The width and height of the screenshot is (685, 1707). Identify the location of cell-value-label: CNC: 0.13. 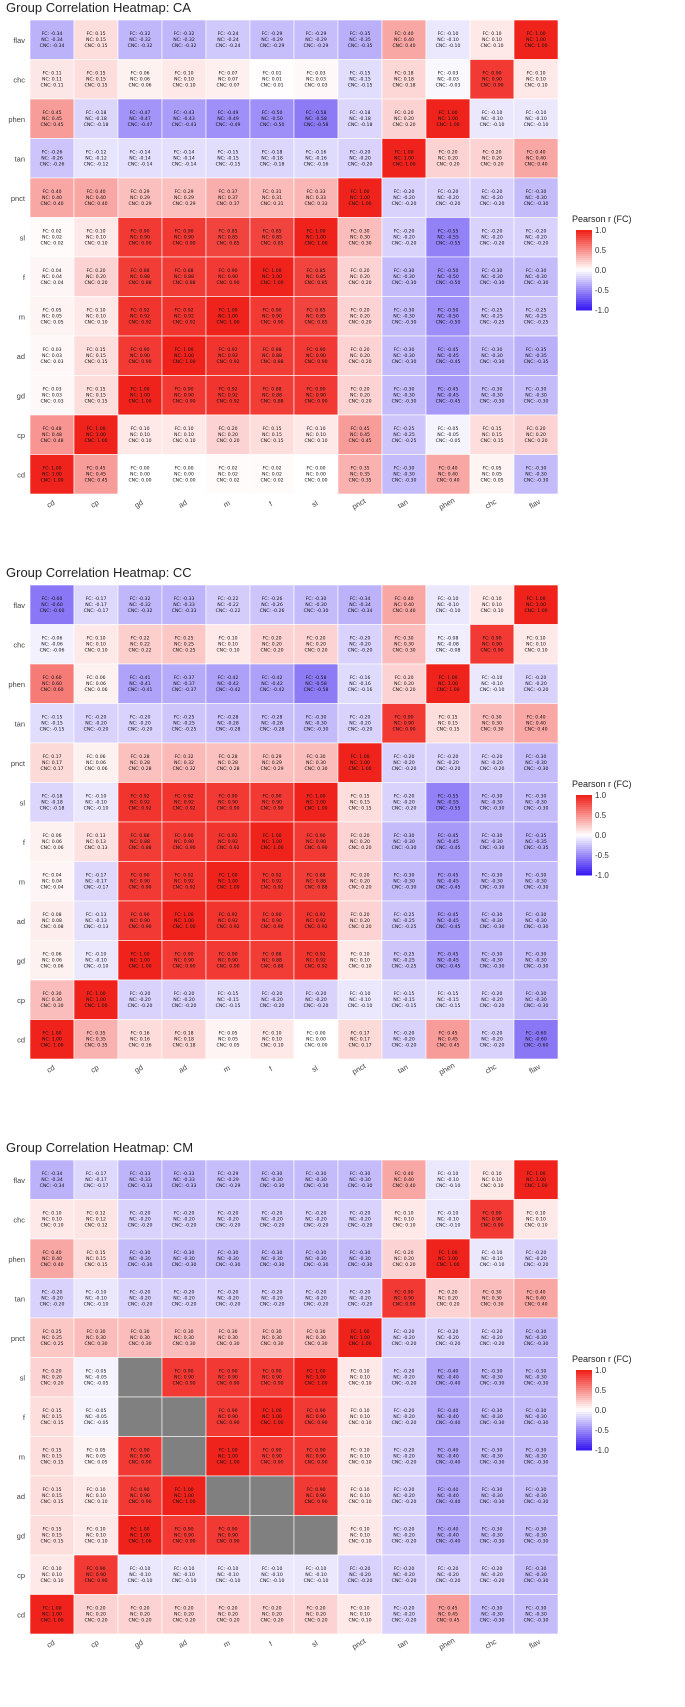
(95, 848).